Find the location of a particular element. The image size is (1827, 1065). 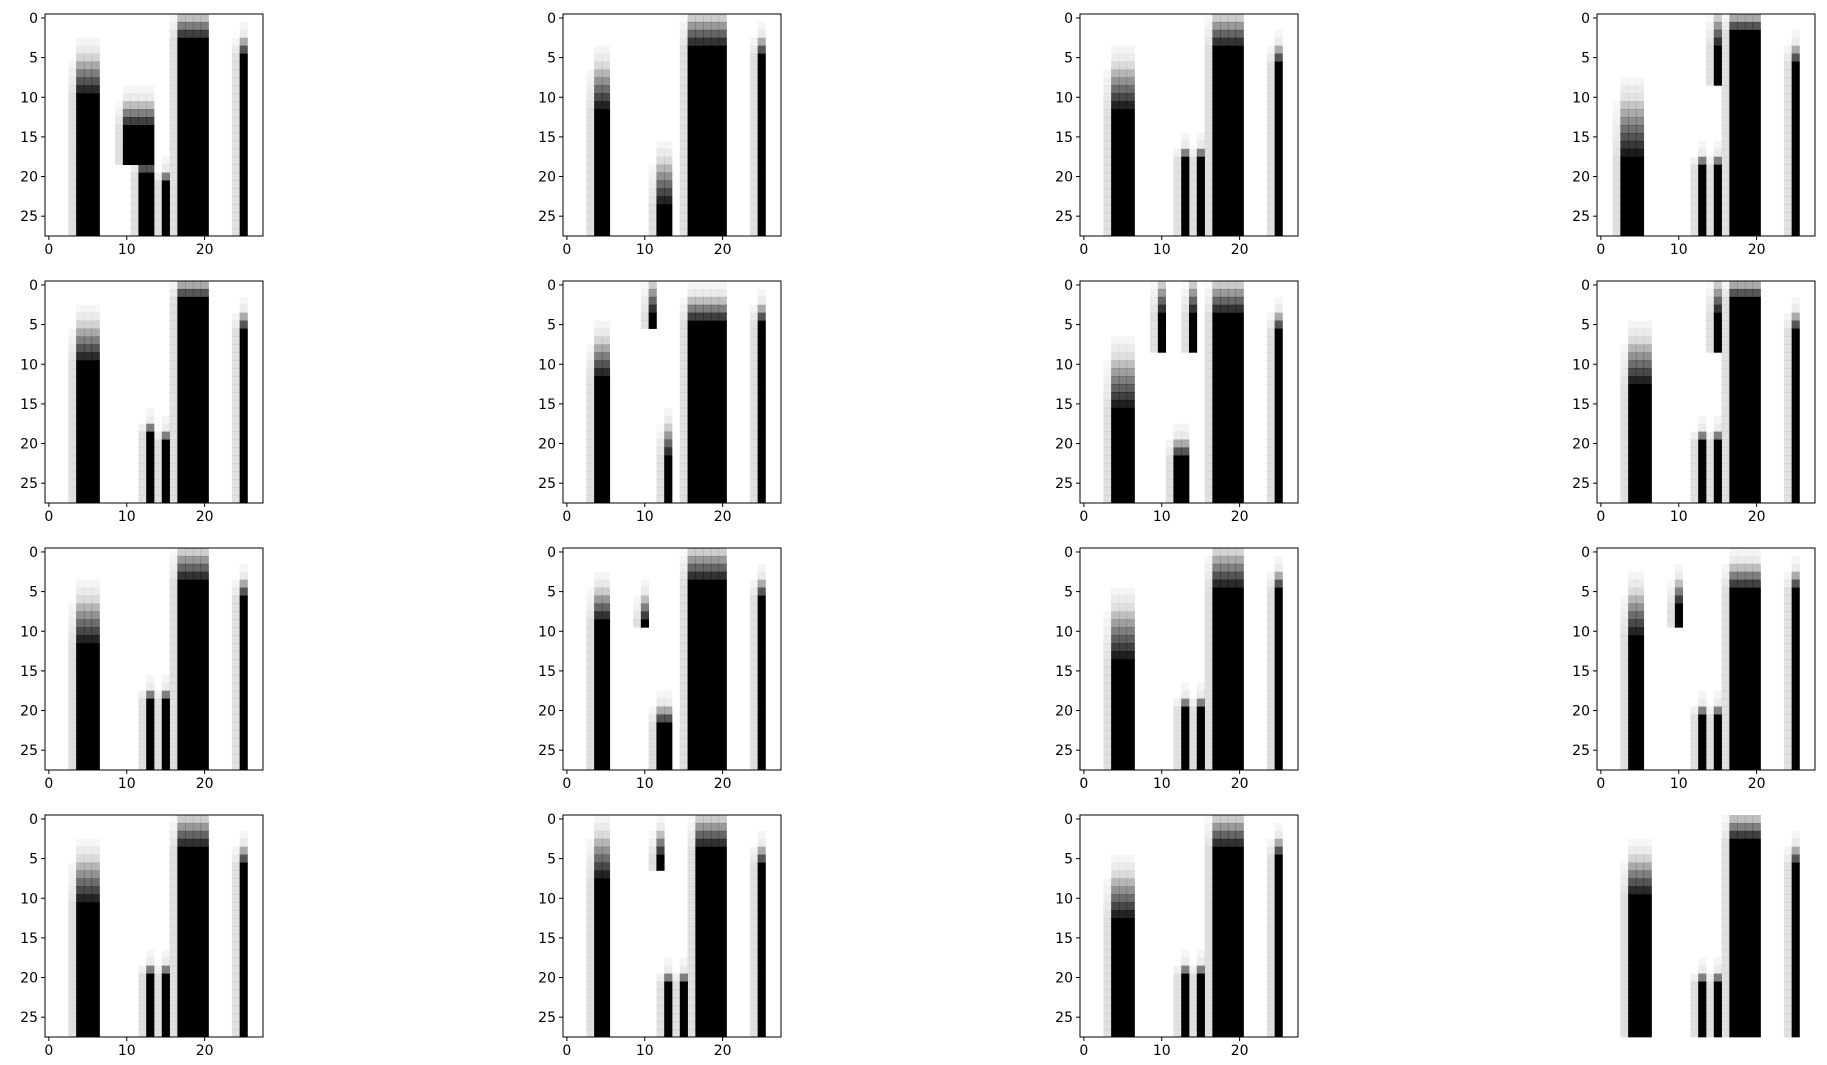

y-tick-label: 20 is located at coordinates (1064, 178).